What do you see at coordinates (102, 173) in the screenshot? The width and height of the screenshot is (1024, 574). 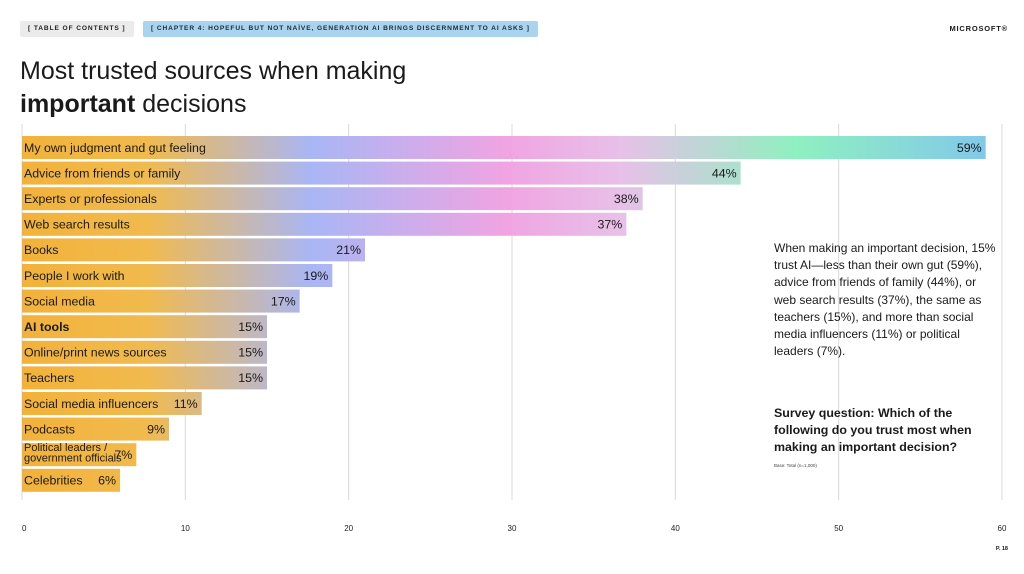 I see `category-label: Advice from friends or family` at bounding box center [102, 173].